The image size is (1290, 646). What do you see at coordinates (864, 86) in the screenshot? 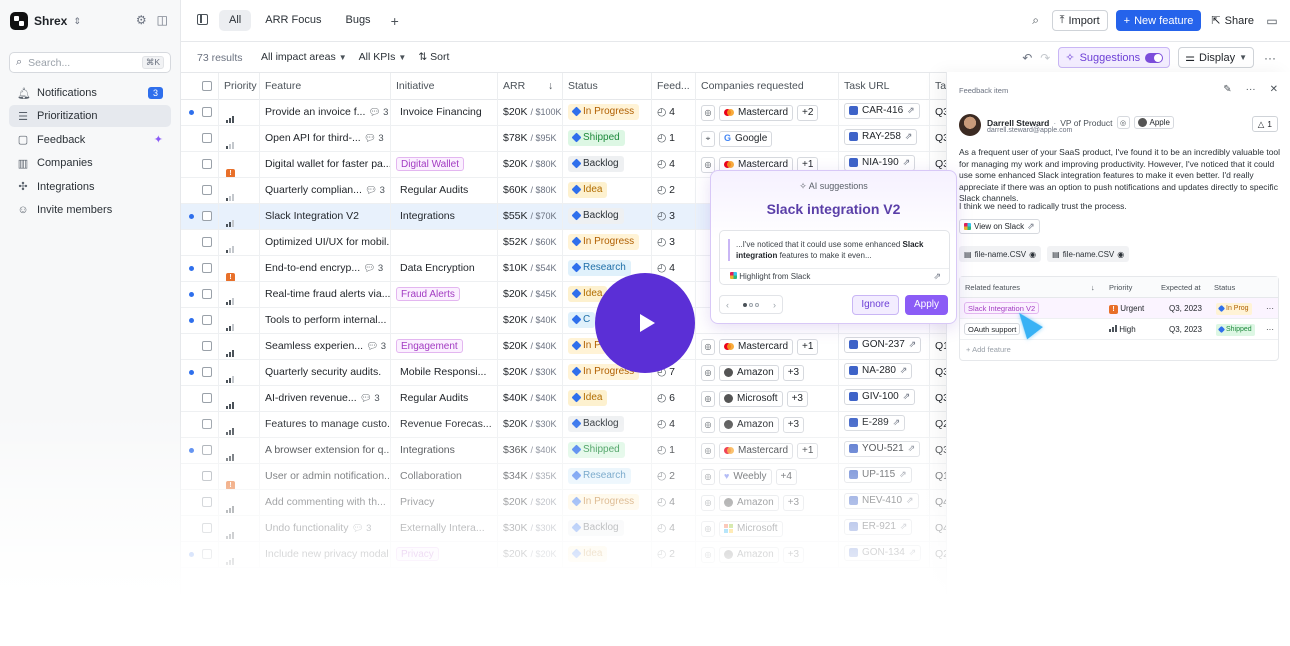
I see `col-task-url: Task URL` at bounding box center [864, 86].